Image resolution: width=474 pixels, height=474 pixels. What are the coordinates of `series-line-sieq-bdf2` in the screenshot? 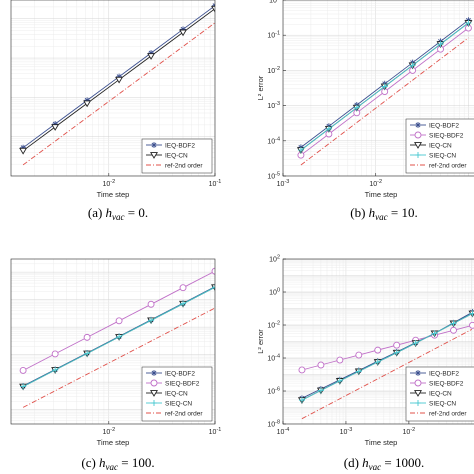 It's located at (387, 347).